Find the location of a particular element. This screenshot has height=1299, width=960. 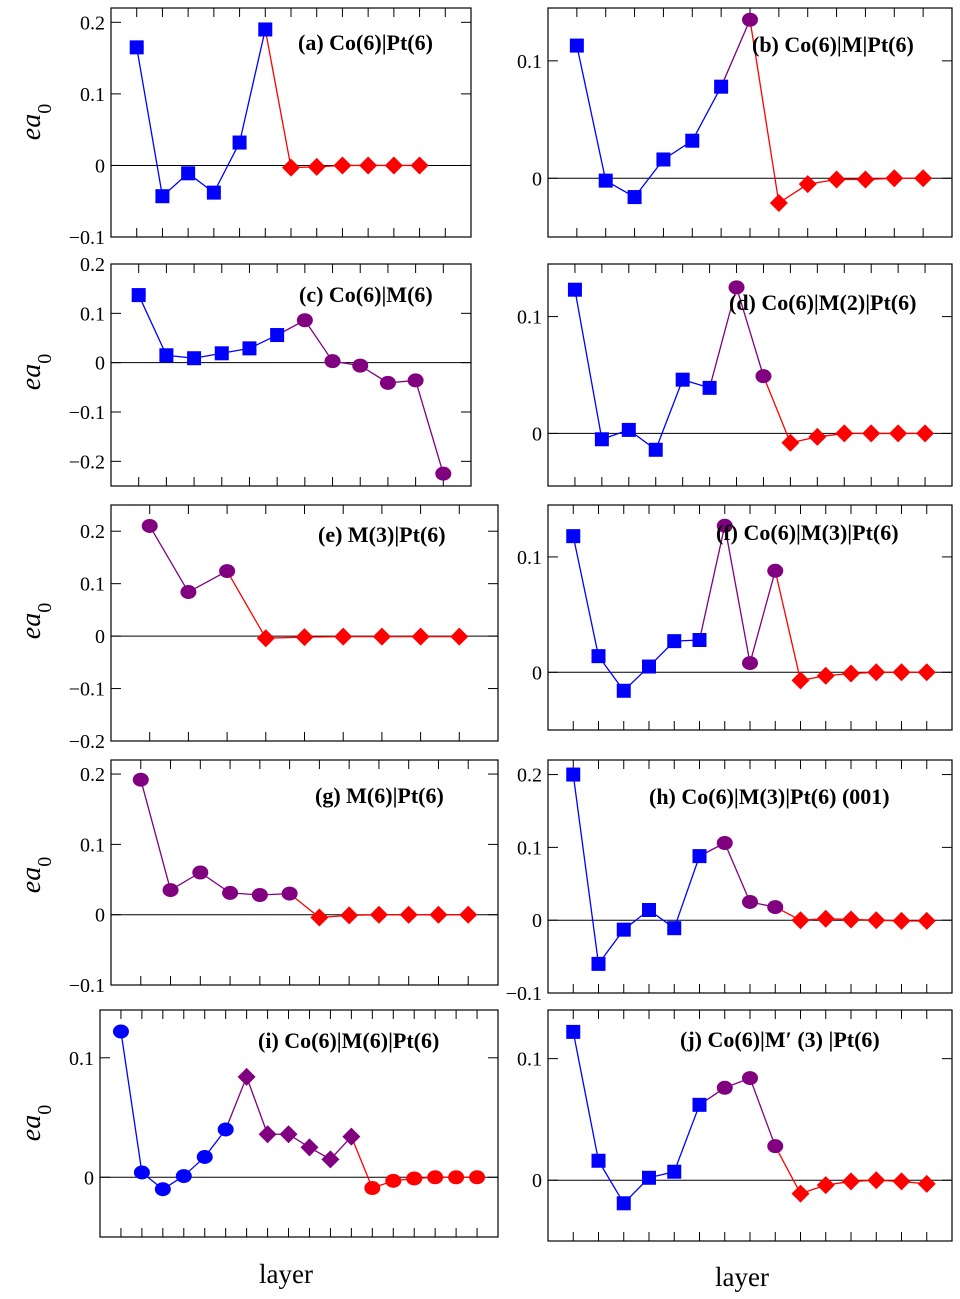

panel-f: 0 0.1 (f) Co(6)|M(3)|Pt(6) is located at coordinates (735, 617).